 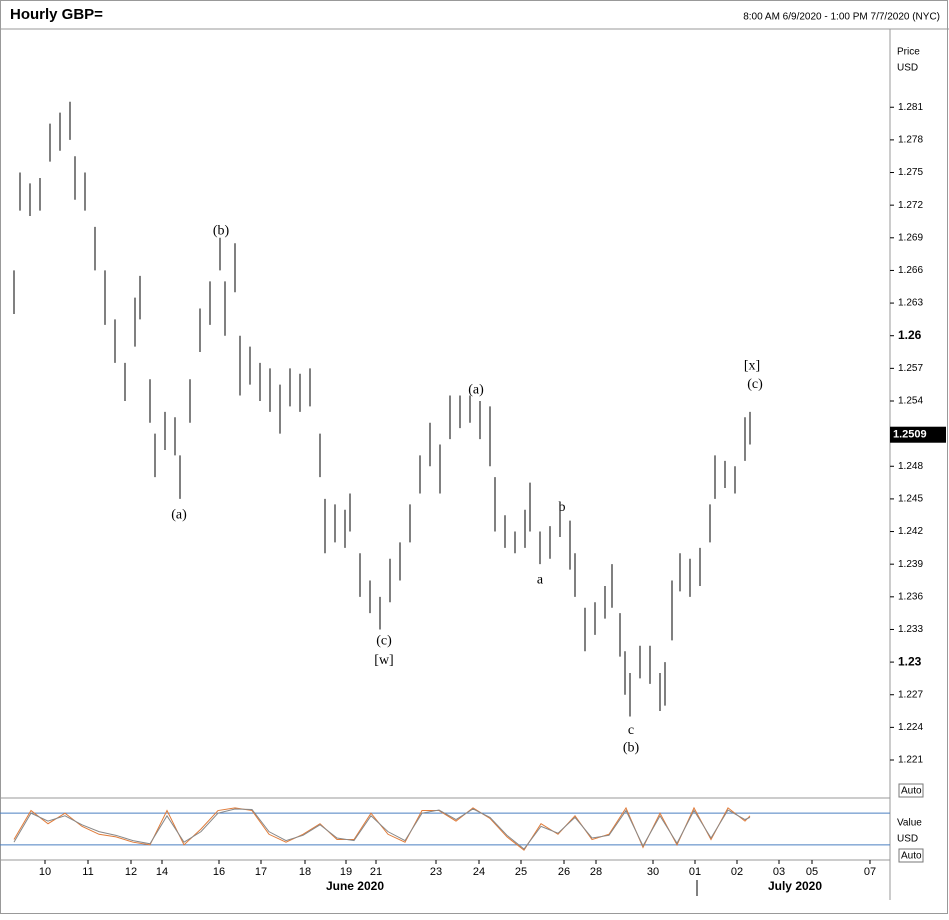 I want to click on y-tick-label: 1.248, so click(x=910, y=466).